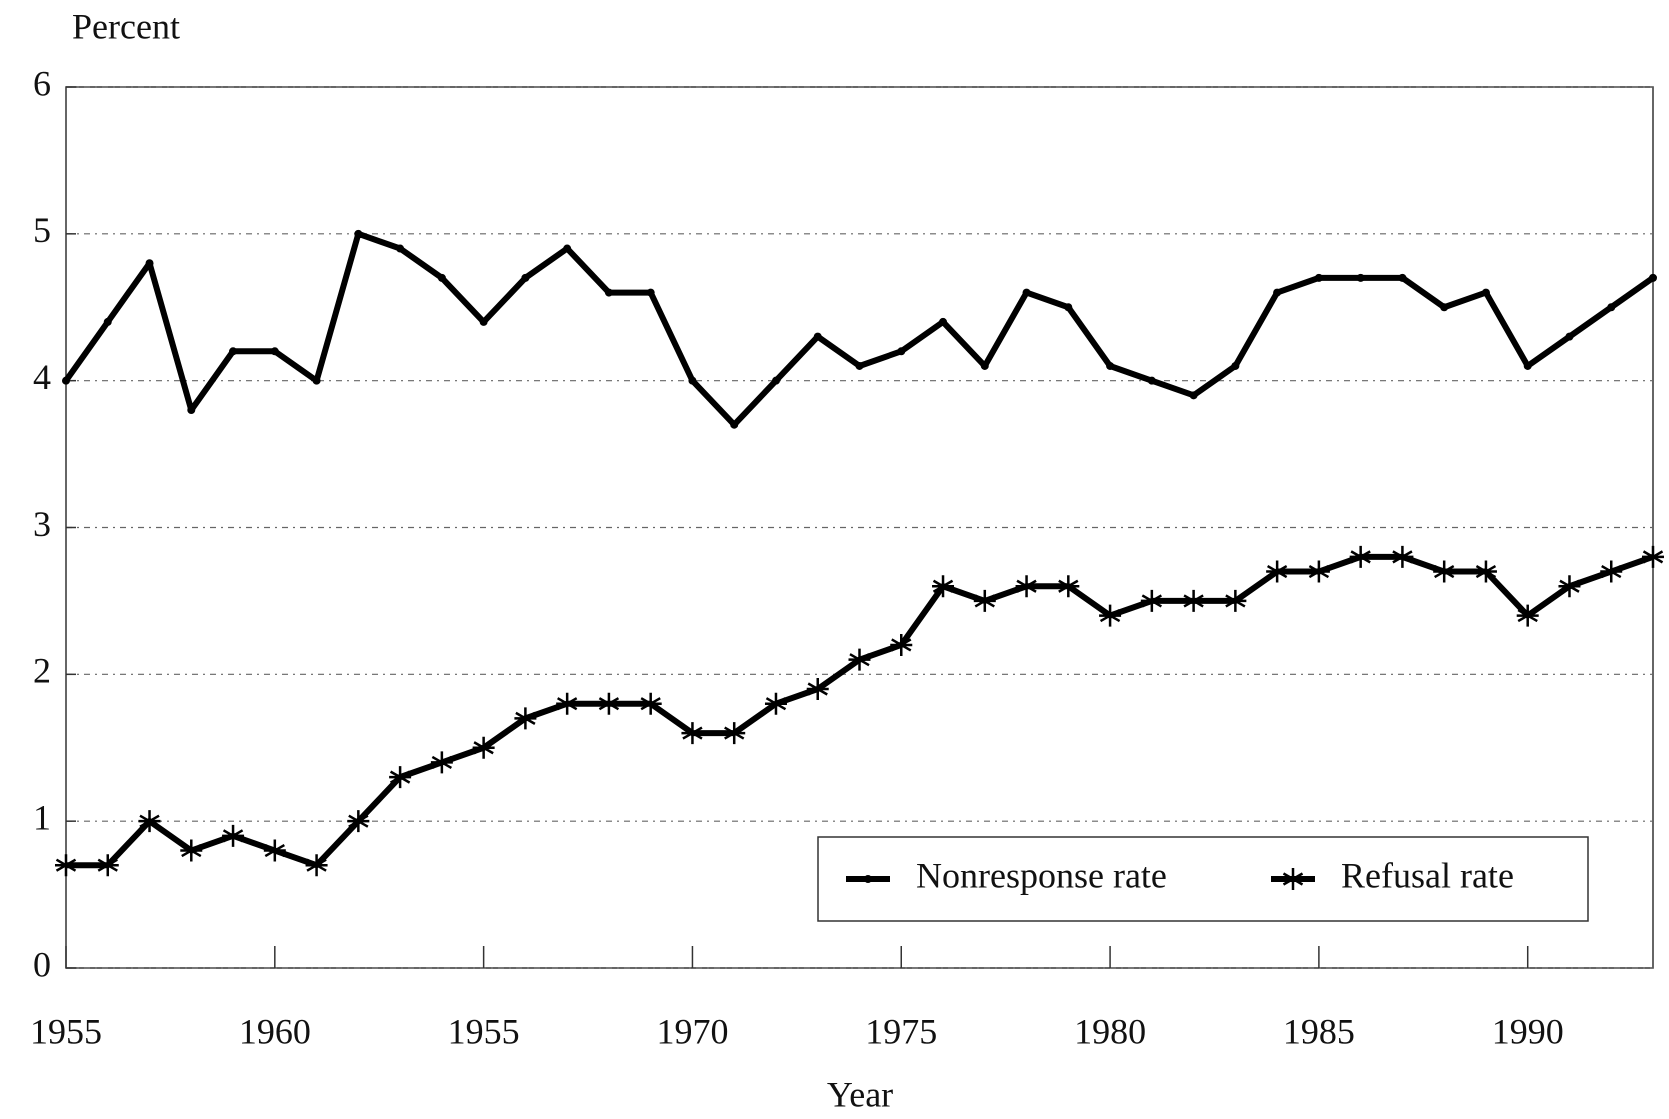  Describe the element at coordinates (901, 1031) in the screenshot. I see `x-tick-label: 1975` at that location.